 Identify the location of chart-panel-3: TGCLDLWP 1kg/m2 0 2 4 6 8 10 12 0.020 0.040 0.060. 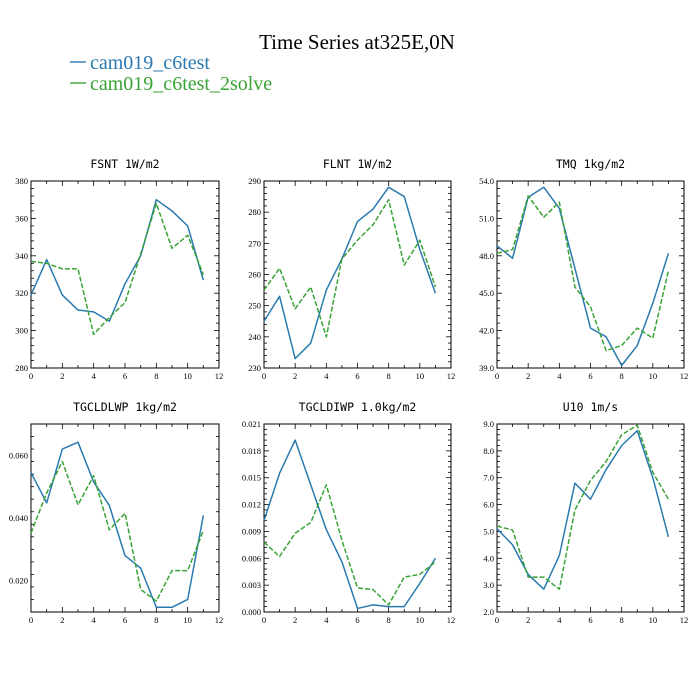
(116, 512).